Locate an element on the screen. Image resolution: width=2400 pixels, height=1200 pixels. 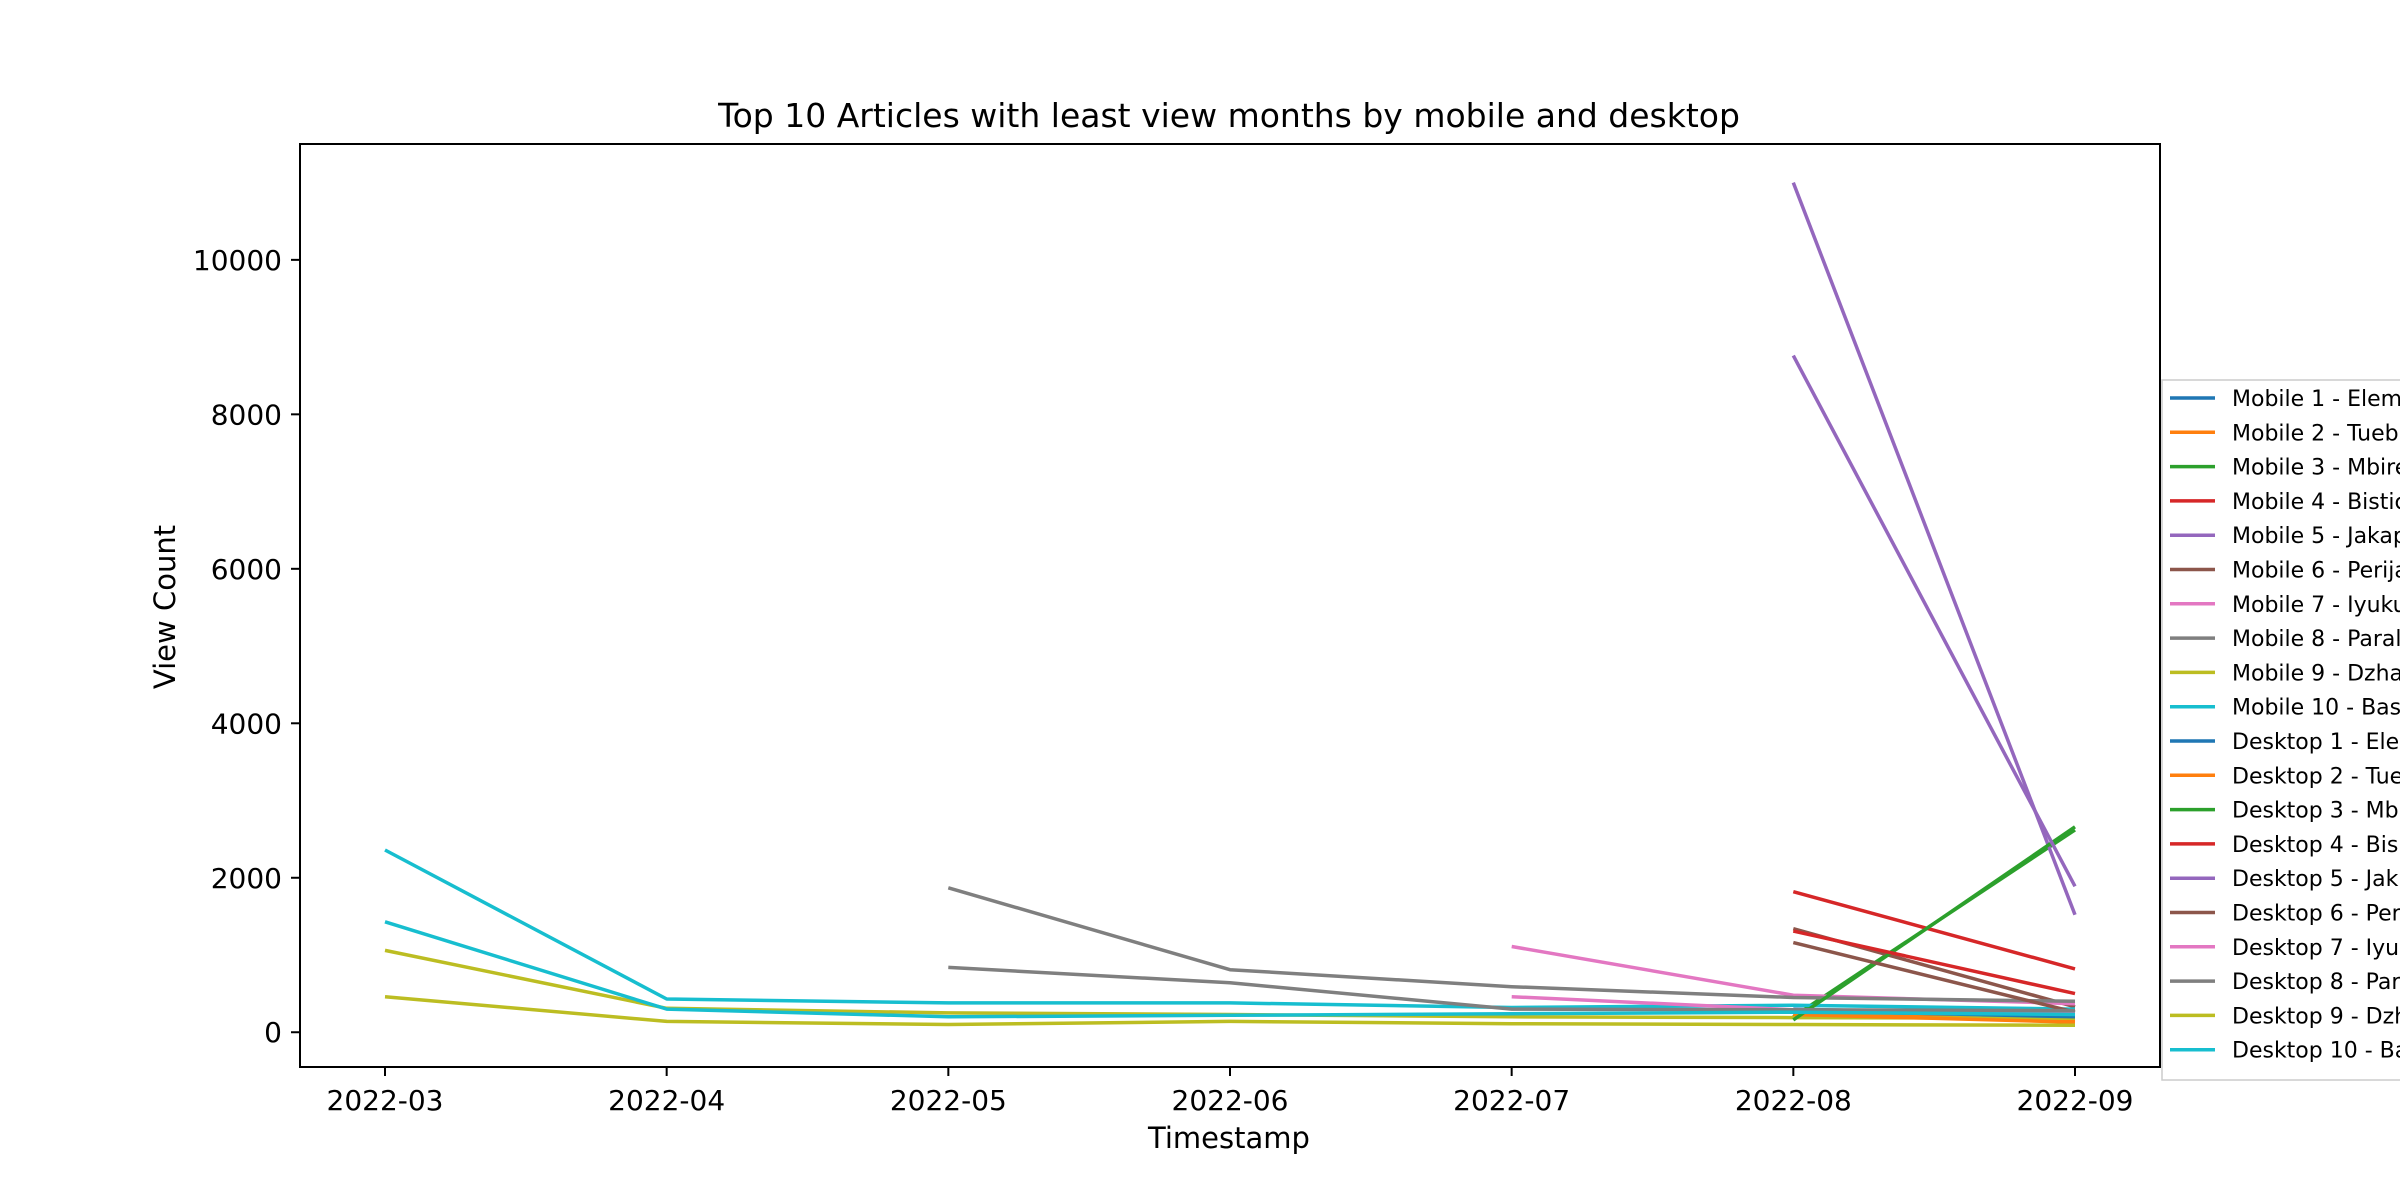
x-tick-label: 2022-09 is located at coordinates (2075, 1100).